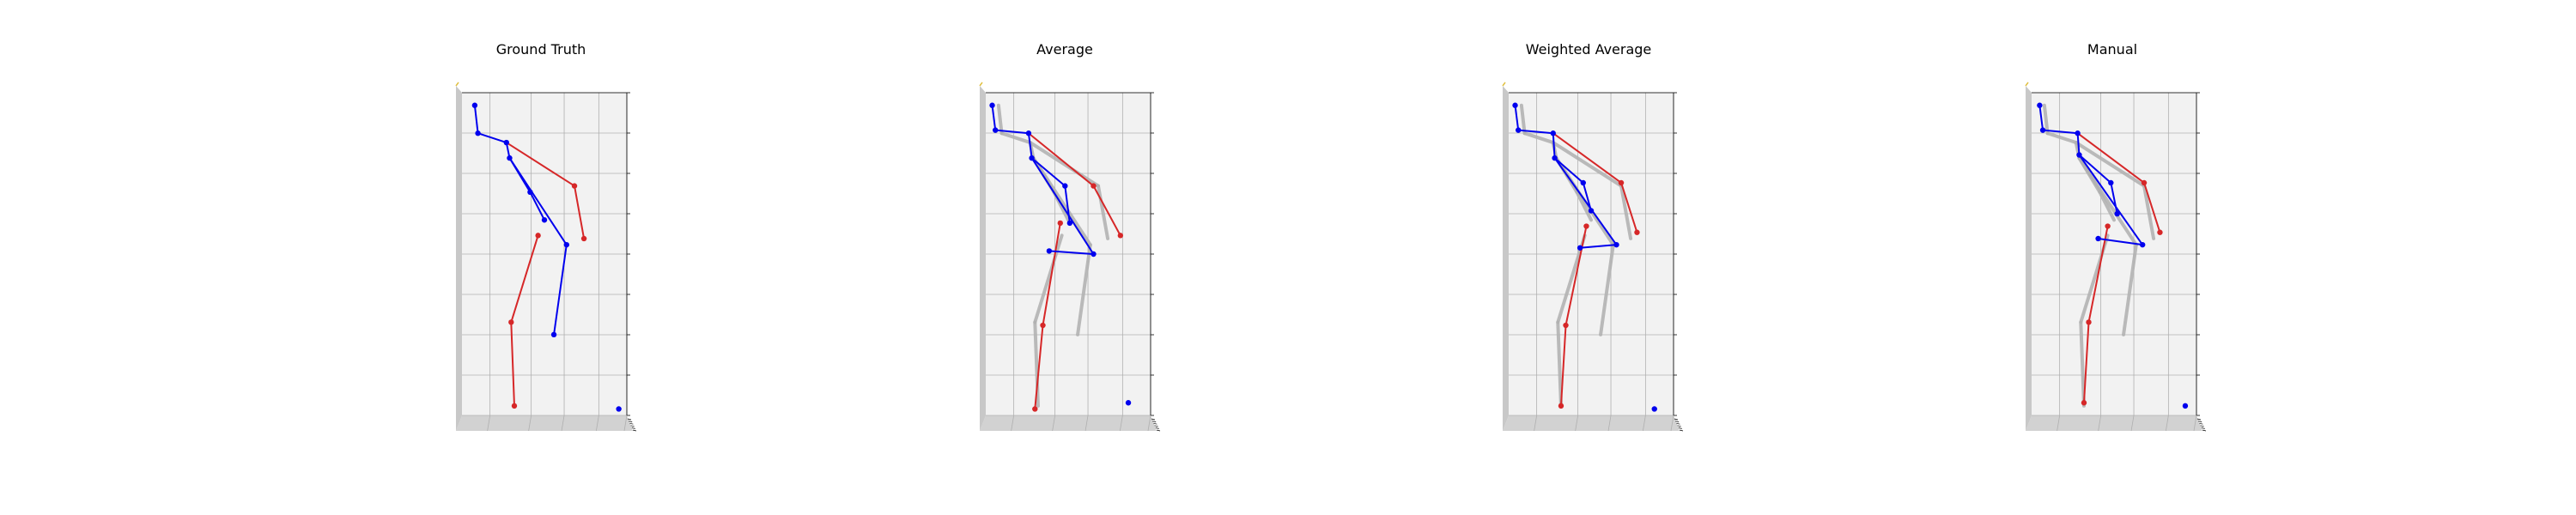 This screenshot has height=515, width=2576. I want to click on panel-average, so click(1070, 257).